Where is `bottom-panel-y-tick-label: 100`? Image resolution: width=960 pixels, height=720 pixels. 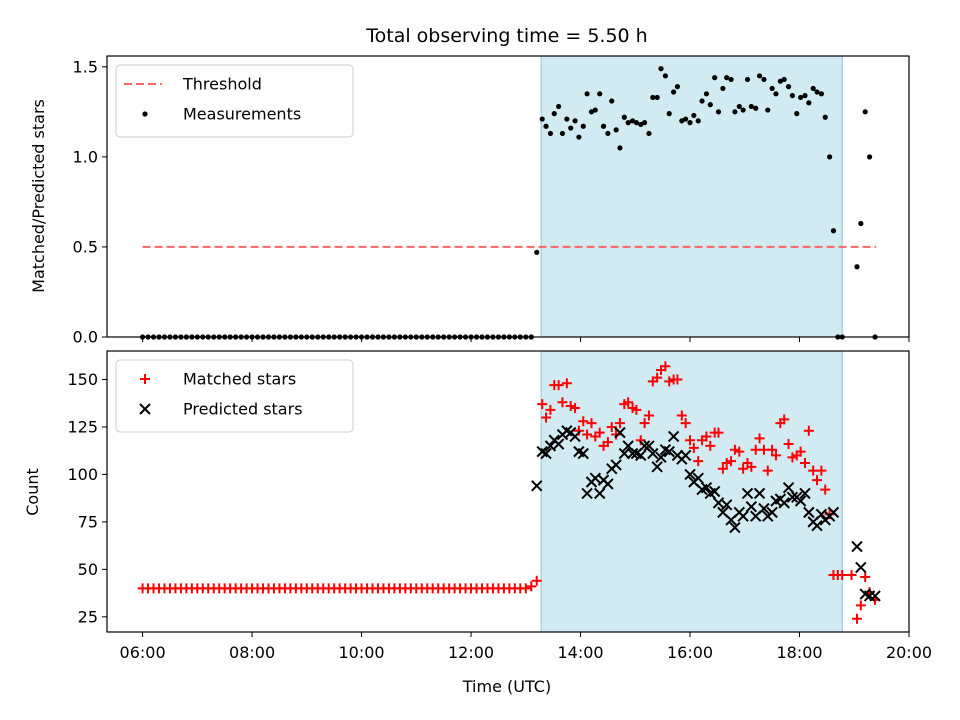 bottom-panel-y-tick-label: 100 is located at coordinates (82, 474).